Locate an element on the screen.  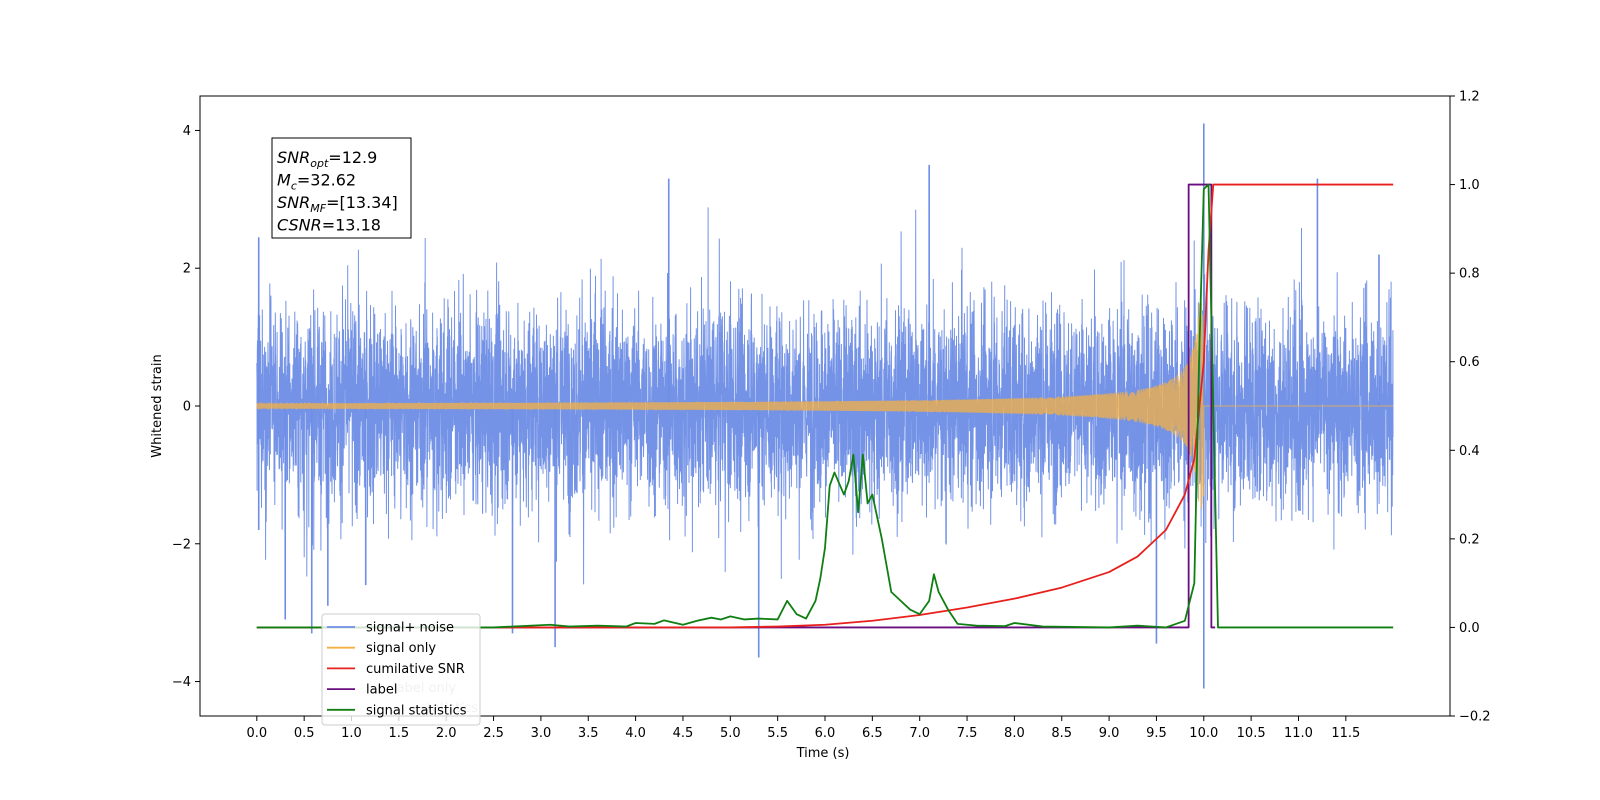
x-tick-label: 11.5 is located at coordinates (1345, 733).